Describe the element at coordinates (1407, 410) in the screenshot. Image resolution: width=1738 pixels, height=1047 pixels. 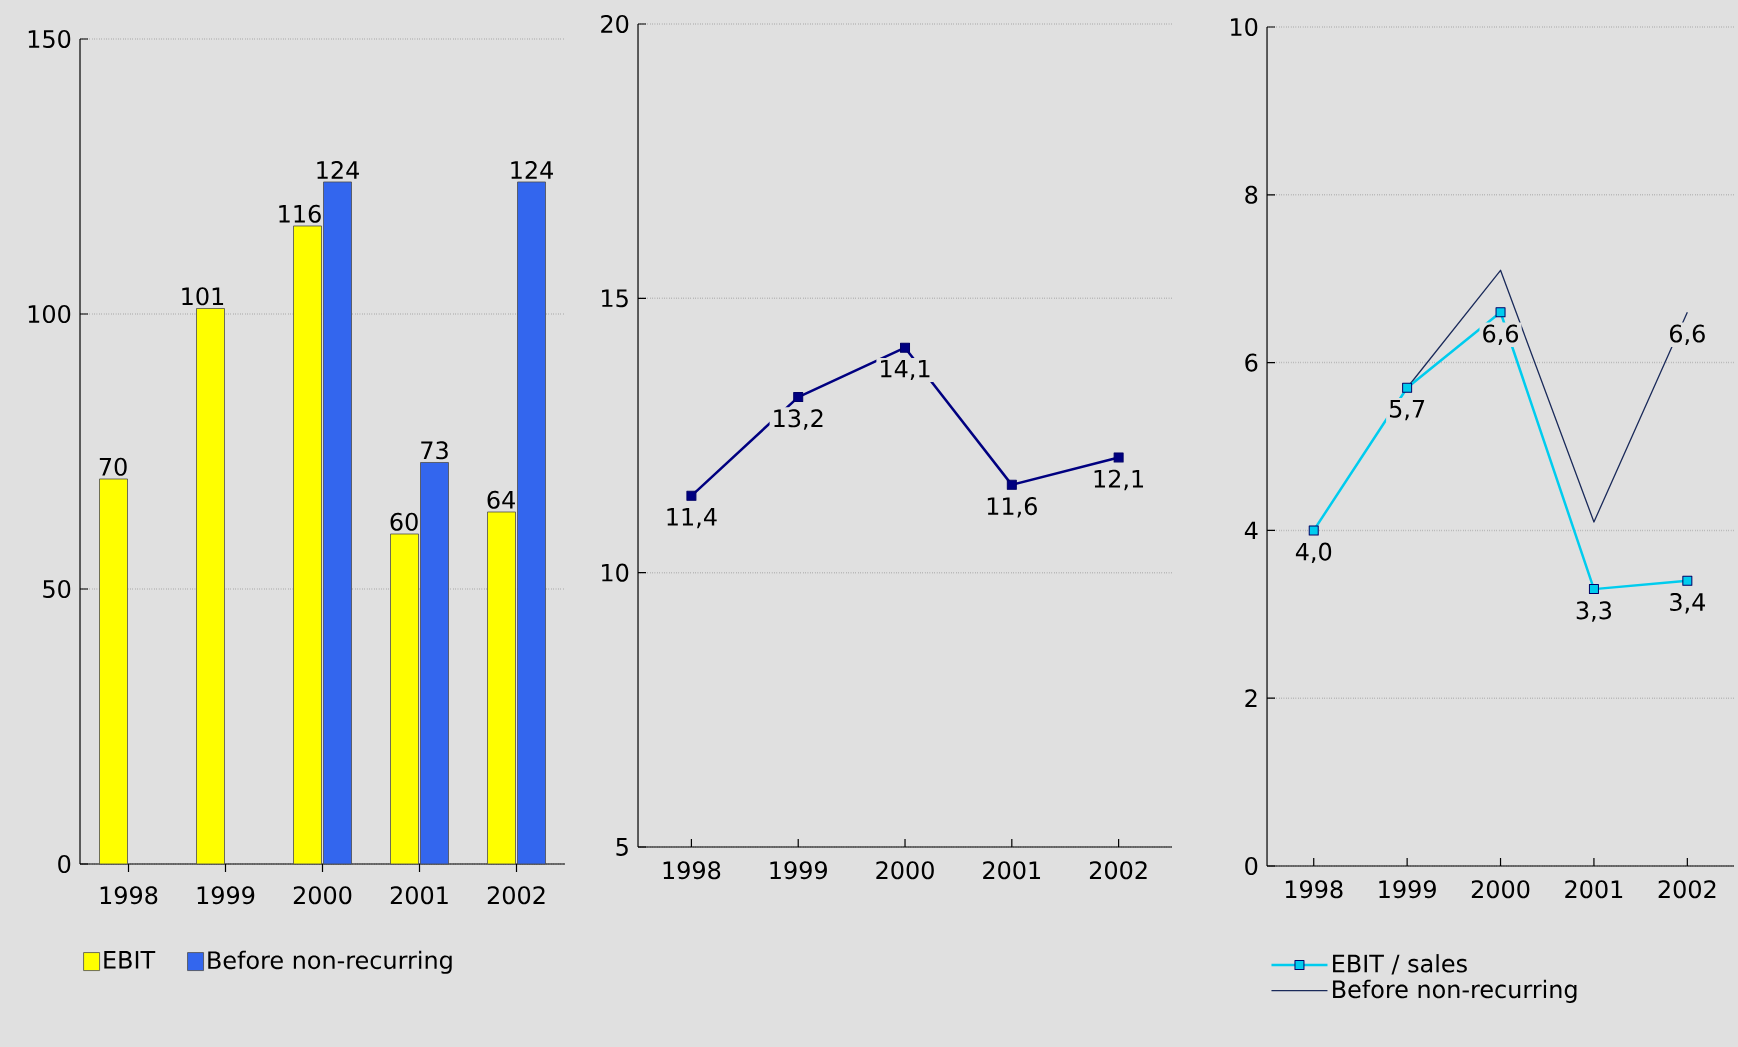
I see `data-label: 5,7` at that location.